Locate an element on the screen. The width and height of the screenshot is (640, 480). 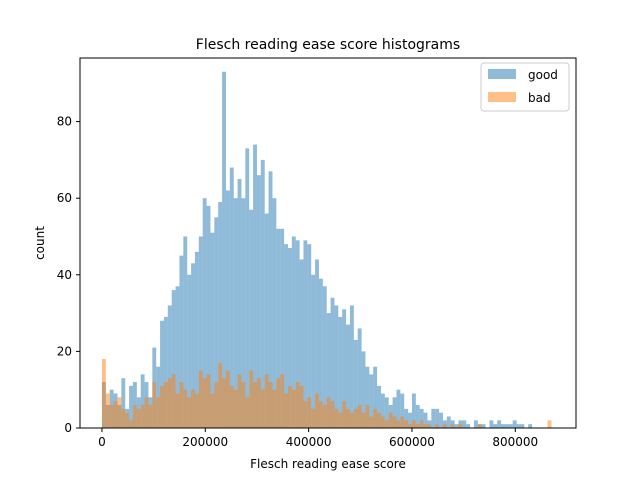
legend-label-bad: bad is located at coordinates (539, 98).